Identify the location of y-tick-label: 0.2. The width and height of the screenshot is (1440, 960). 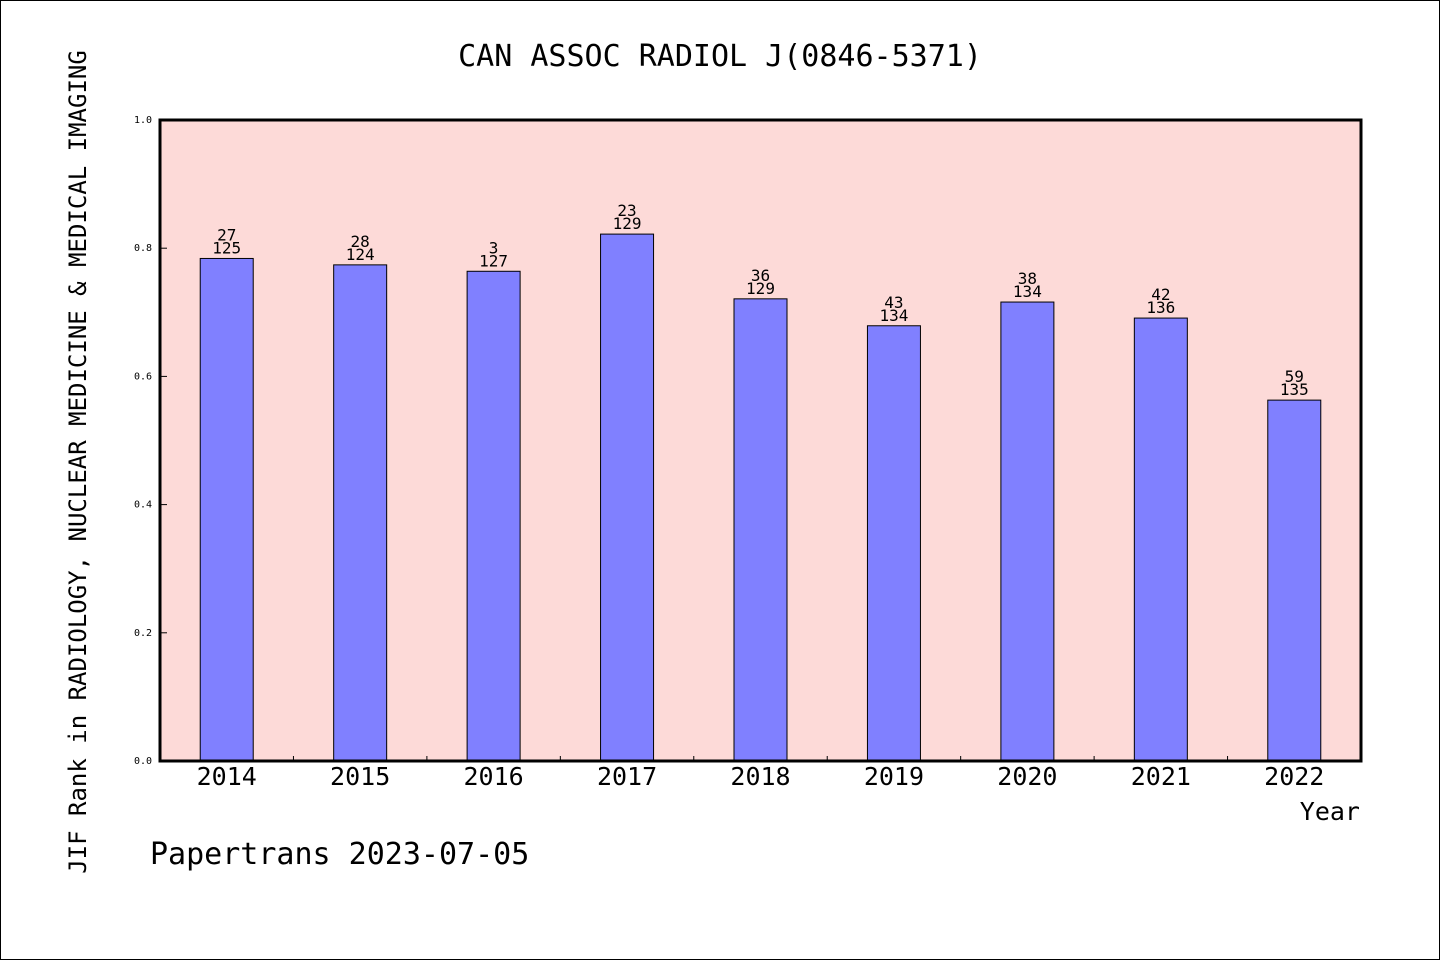
(143, 633).